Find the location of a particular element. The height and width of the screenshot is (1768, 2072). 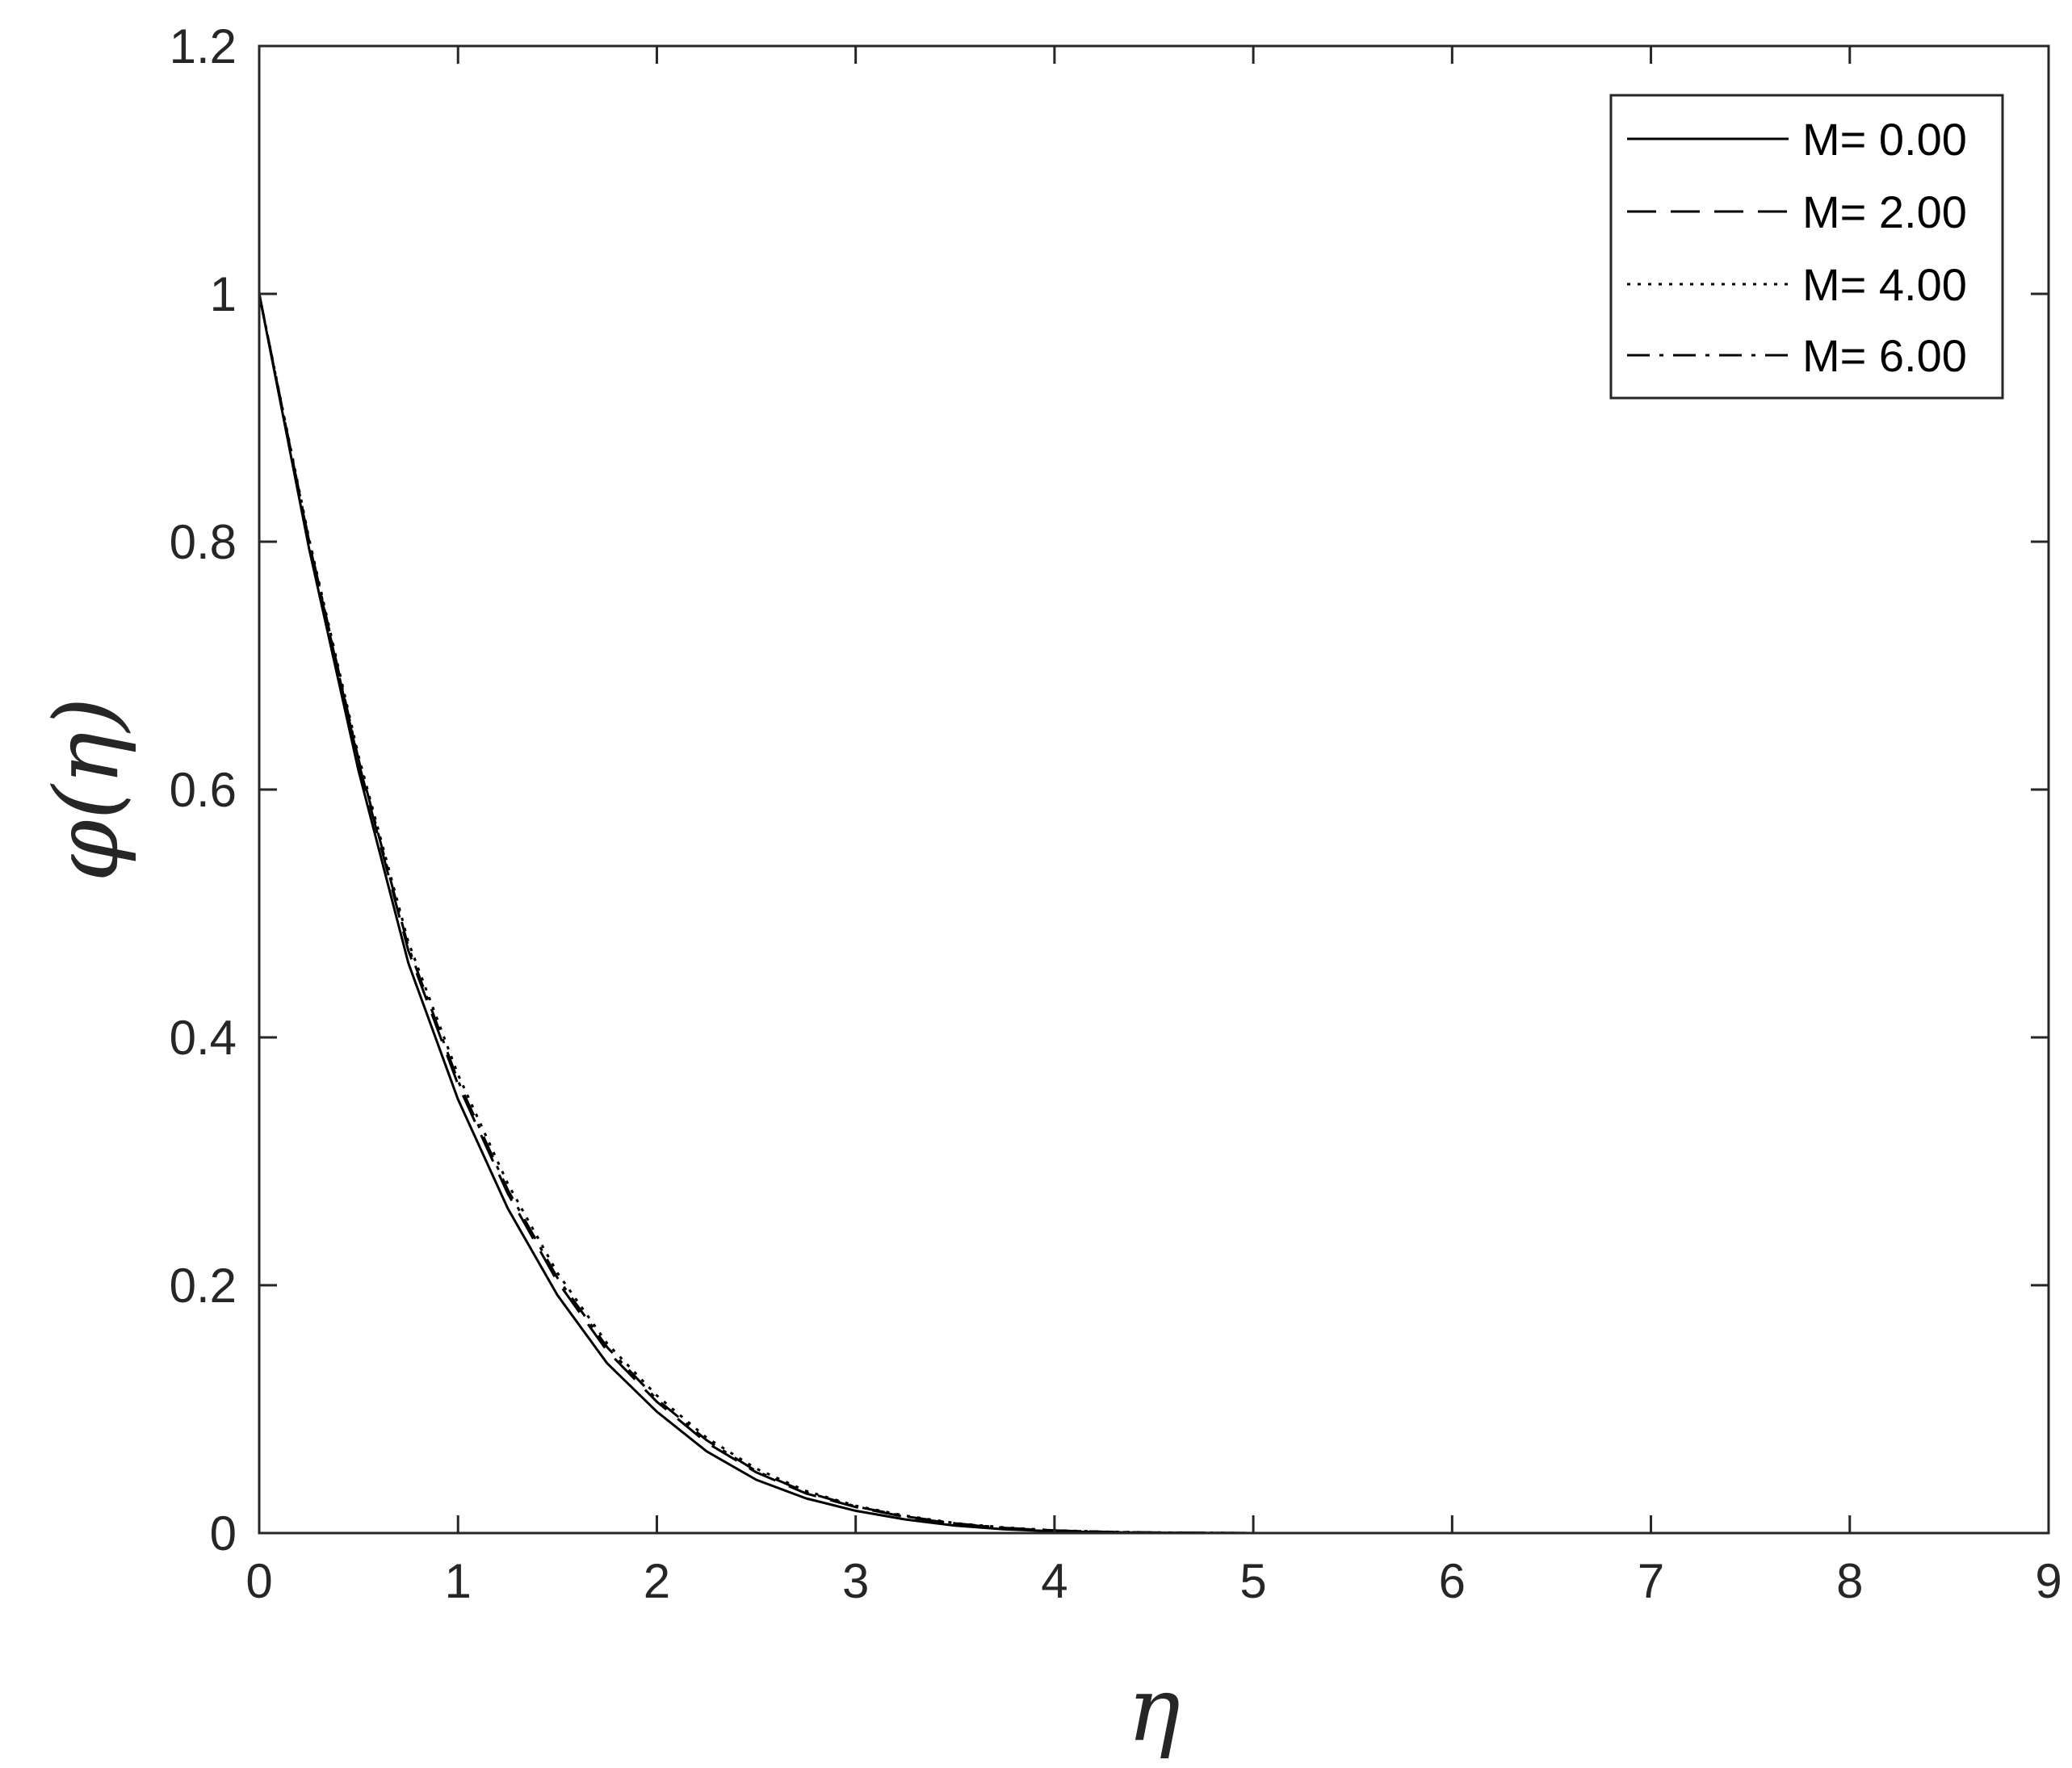

y-tick-label: 0.8 is located at coordinates (203, 542).